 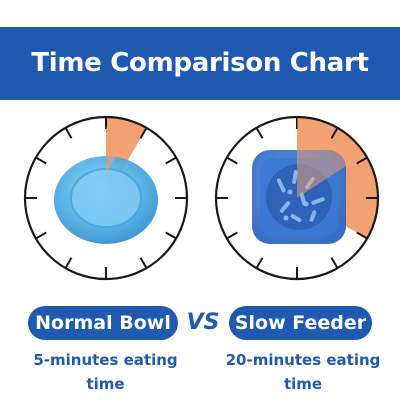 What do you see at coordinates (299, 181) in the screenshot?
I see `slow-feeder-bowl-icon` at bounding box center [299, 181].